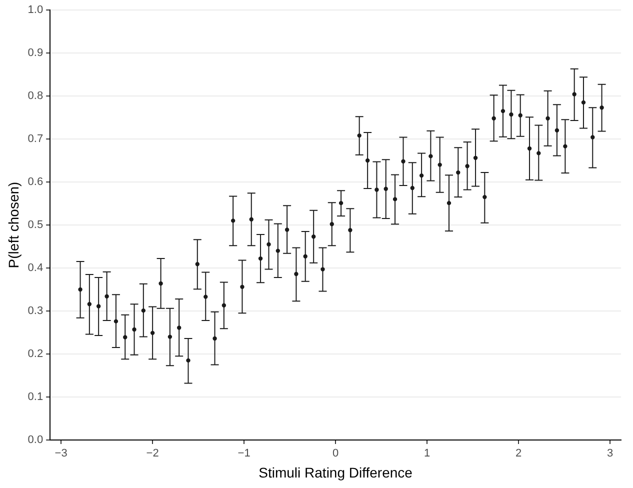 This screenshot has width=633, height=488. Describe the element at coordinates (36, 354) in the screenshot. I see `y-tick-label: 0.2` at that location.